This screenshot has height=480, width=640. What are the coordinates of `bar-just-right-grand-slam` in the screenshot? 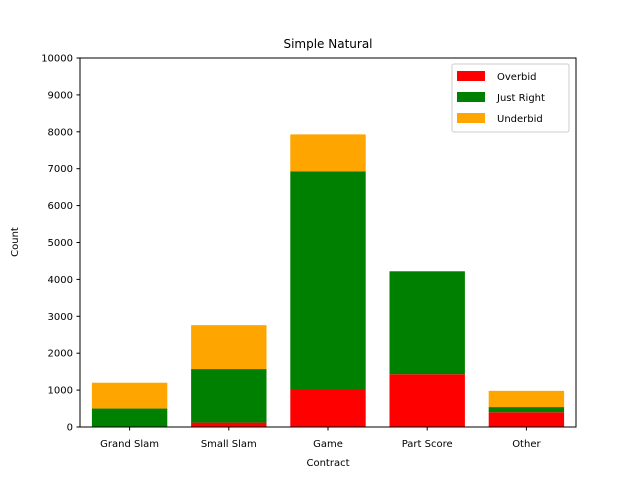 It's located at (129, 417).